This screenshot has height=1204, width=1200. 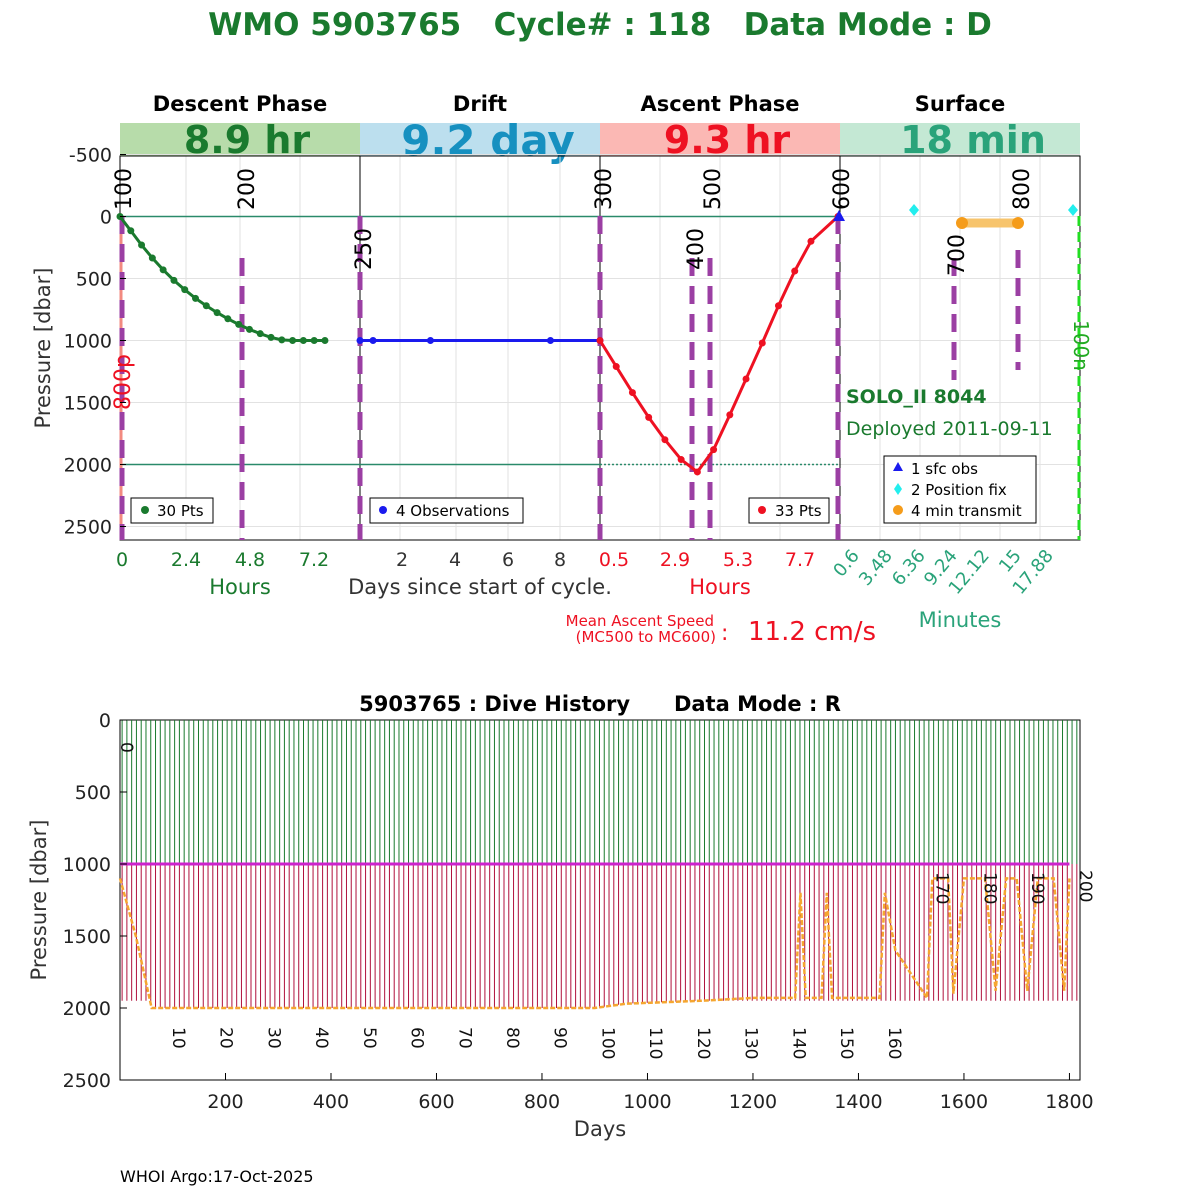 I want to click on ascent-speed-value: 11.2 cm/s, so click(x=812, y=632).